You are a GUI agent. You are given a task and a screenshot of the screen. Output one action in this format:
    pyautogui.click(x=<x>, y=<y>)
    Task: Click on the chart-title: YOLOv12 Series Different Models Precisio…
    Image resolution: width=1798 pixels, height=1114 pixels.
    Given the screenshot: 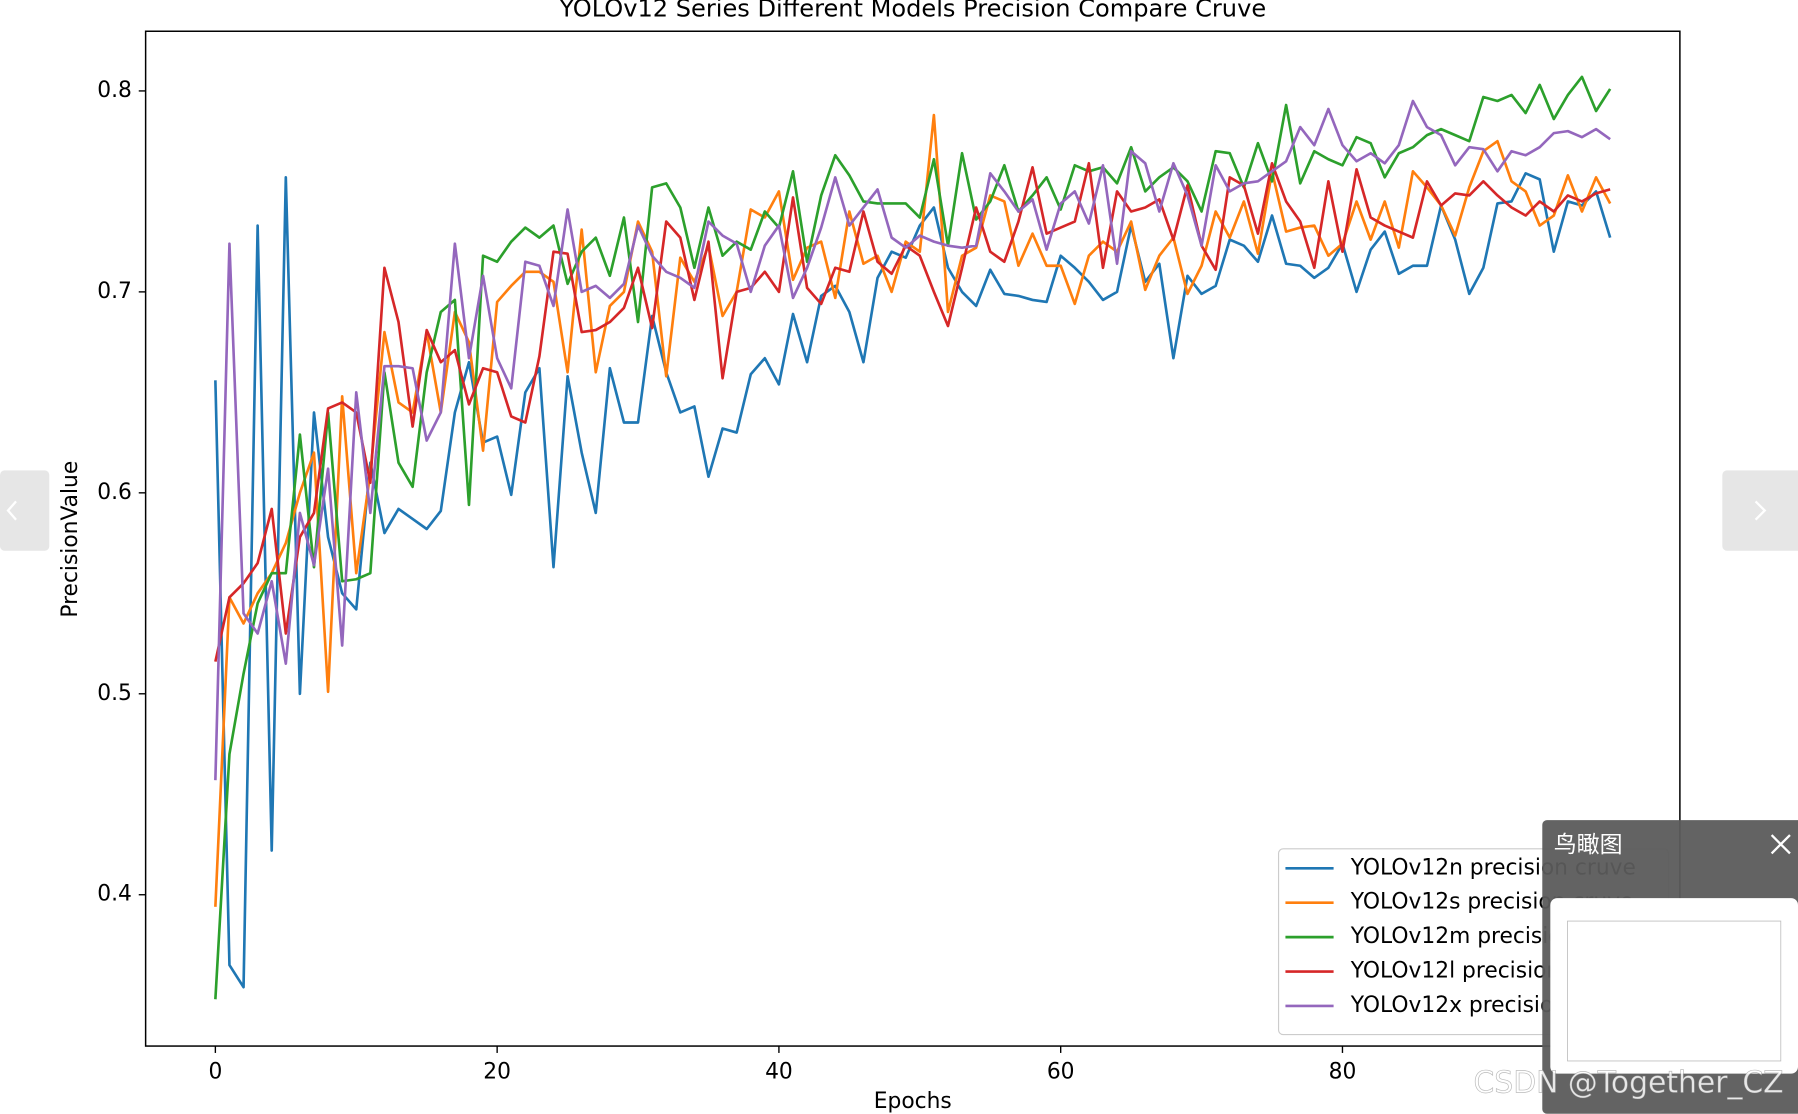 What is the action you would take?
    pyautogui.click(x=912, y=11)
    